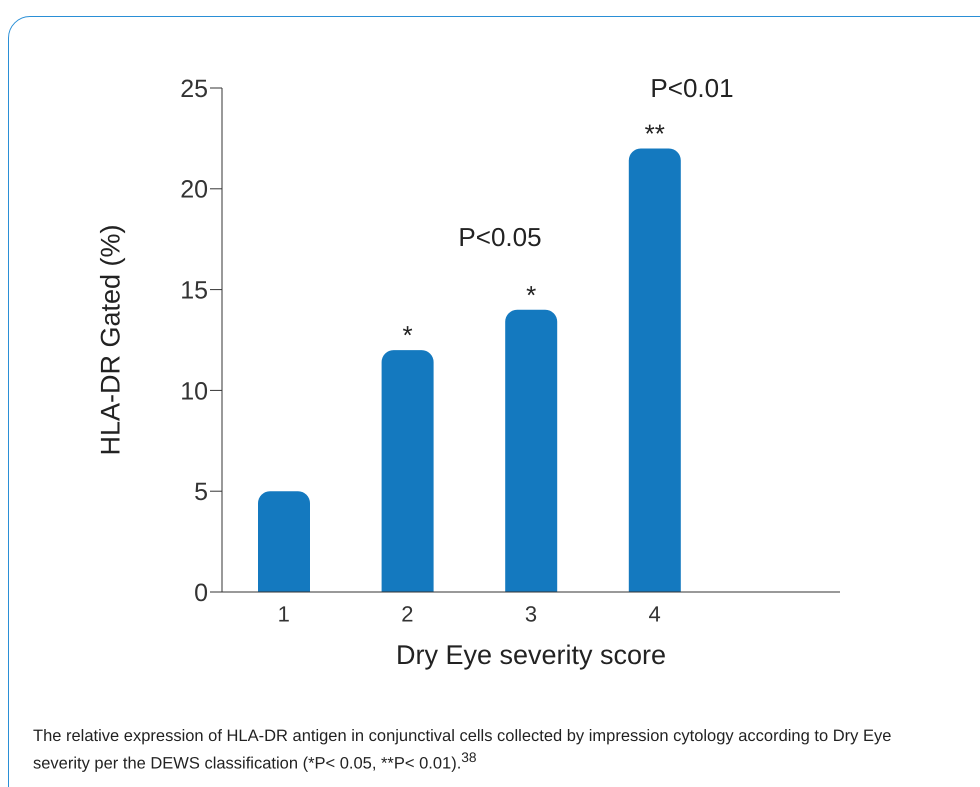 This screenshot has width=980, height=787. I want to click on y-axis-title: HLA-DR Gated (%), so click(111, 340).